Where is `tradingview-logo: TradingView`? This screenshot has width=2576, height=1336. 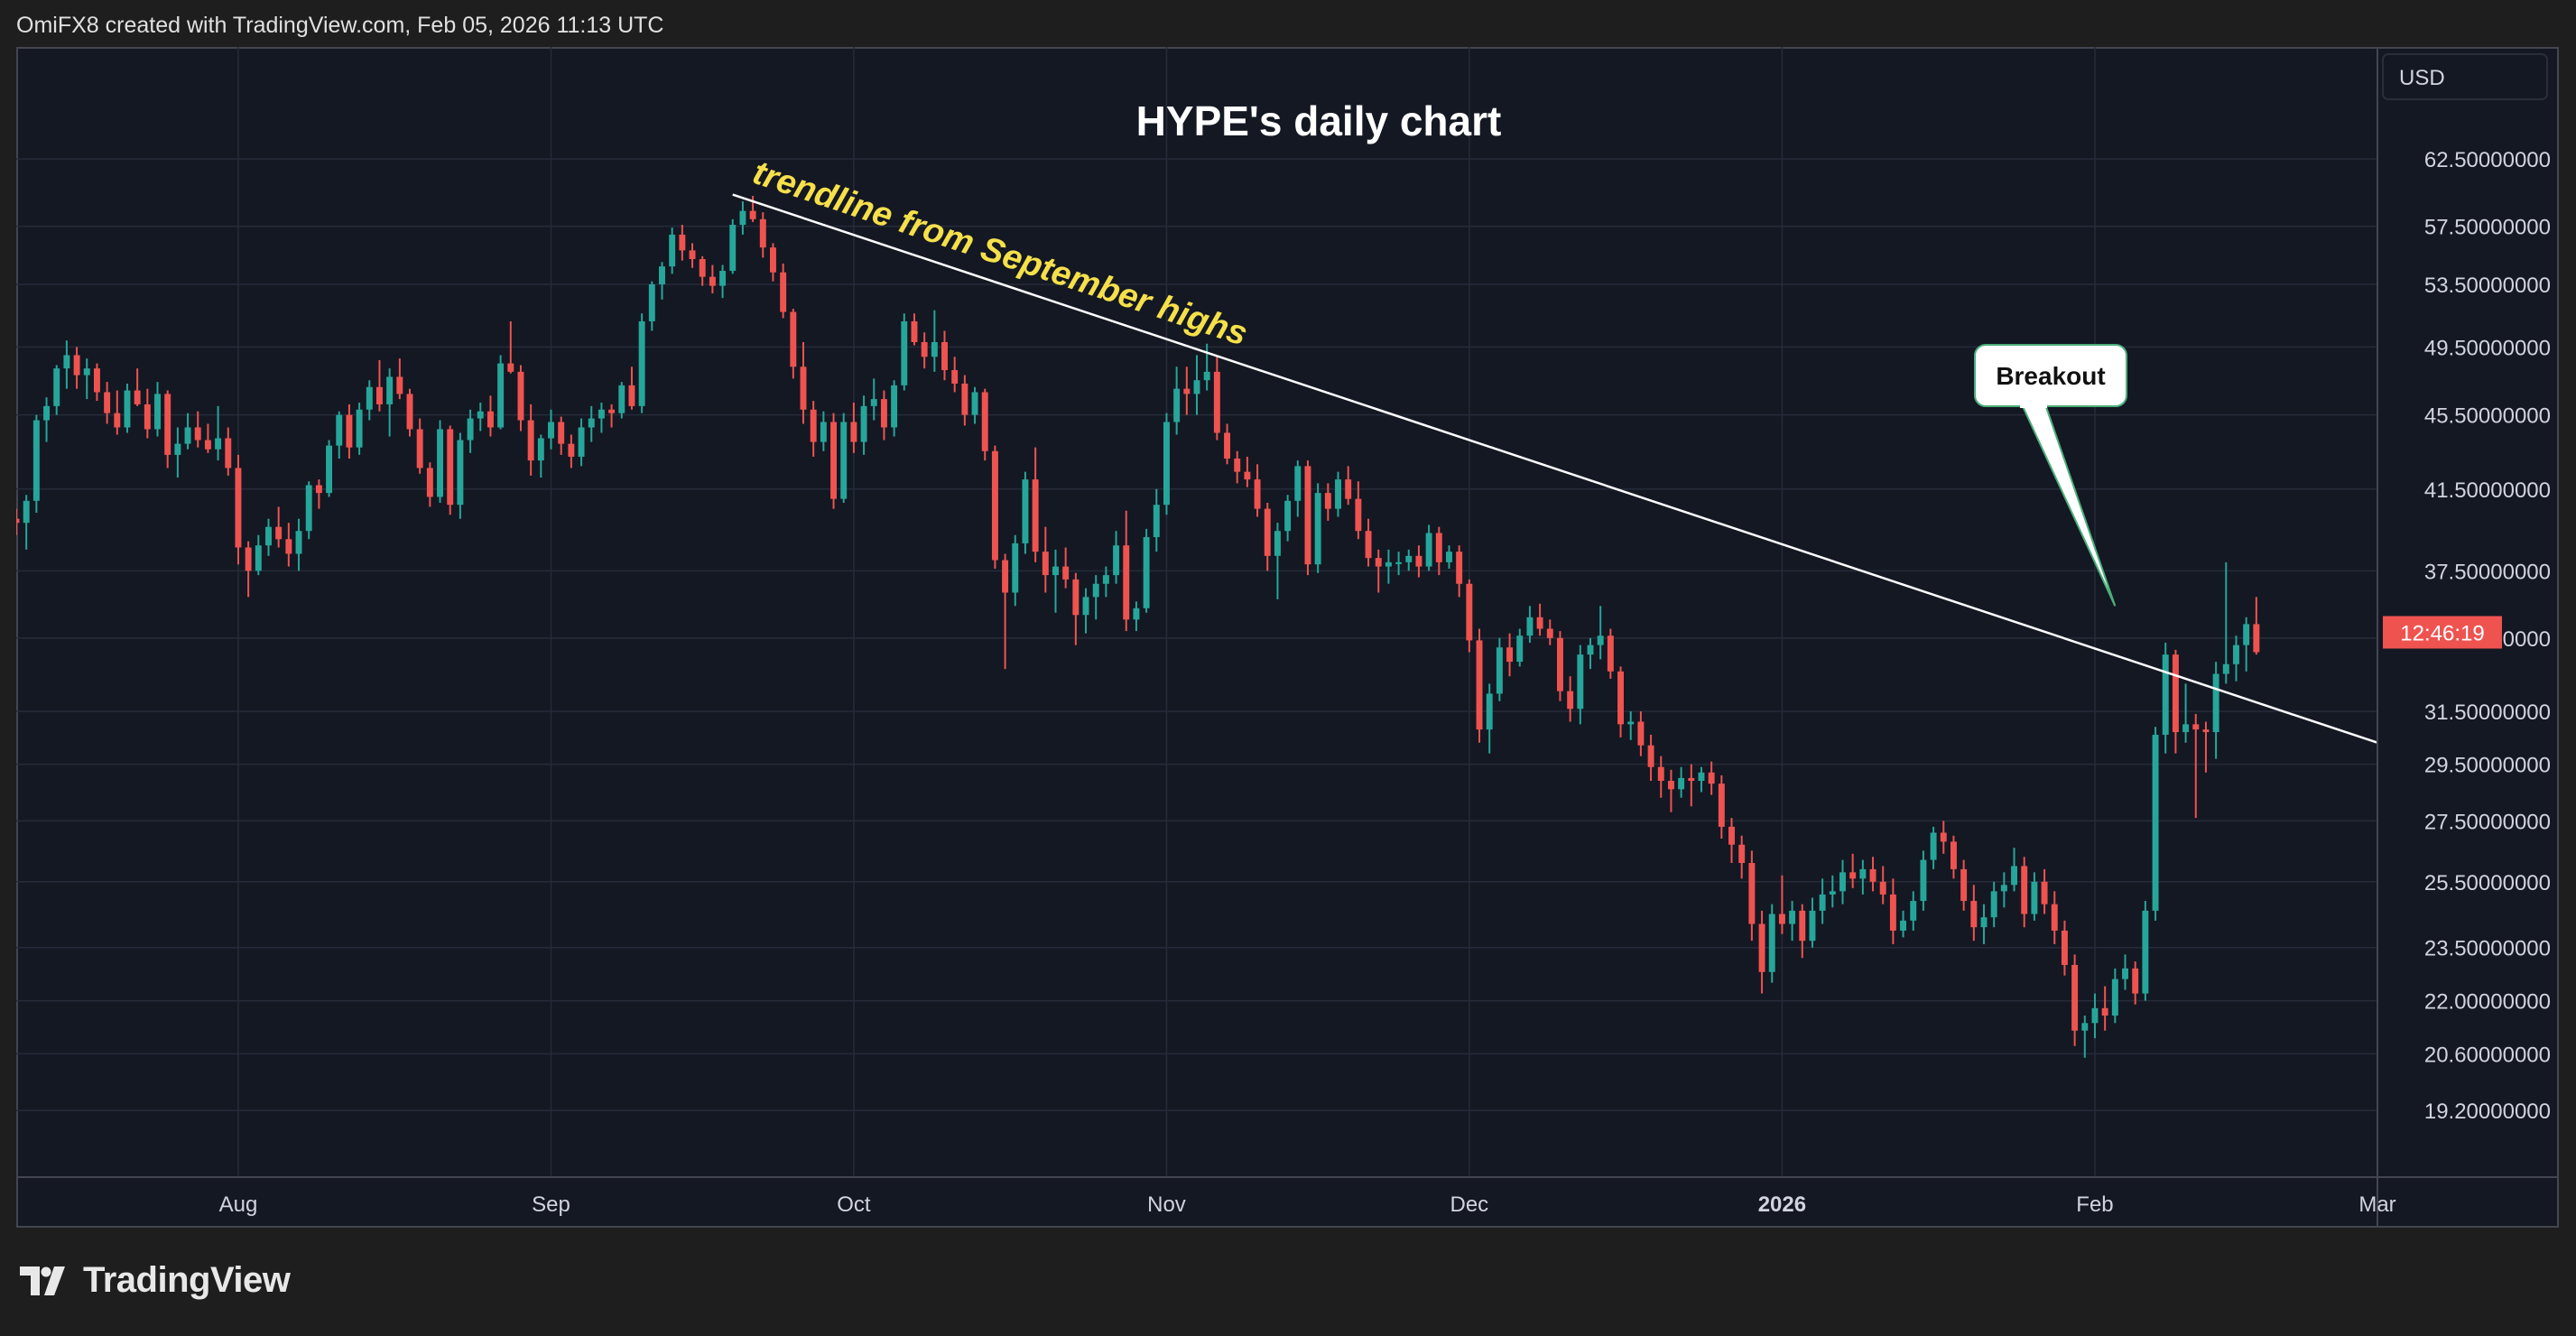 tradingview-logo: TradingView is located at coordinates (155, 1280).